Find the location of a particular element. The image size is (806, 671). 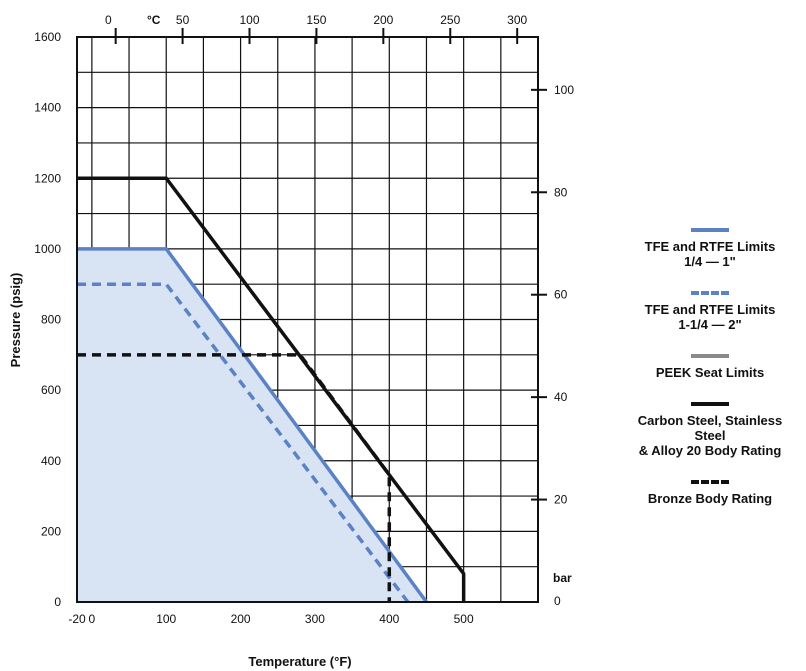

x-tick-label: 300 is located at coordinates (315, 619).